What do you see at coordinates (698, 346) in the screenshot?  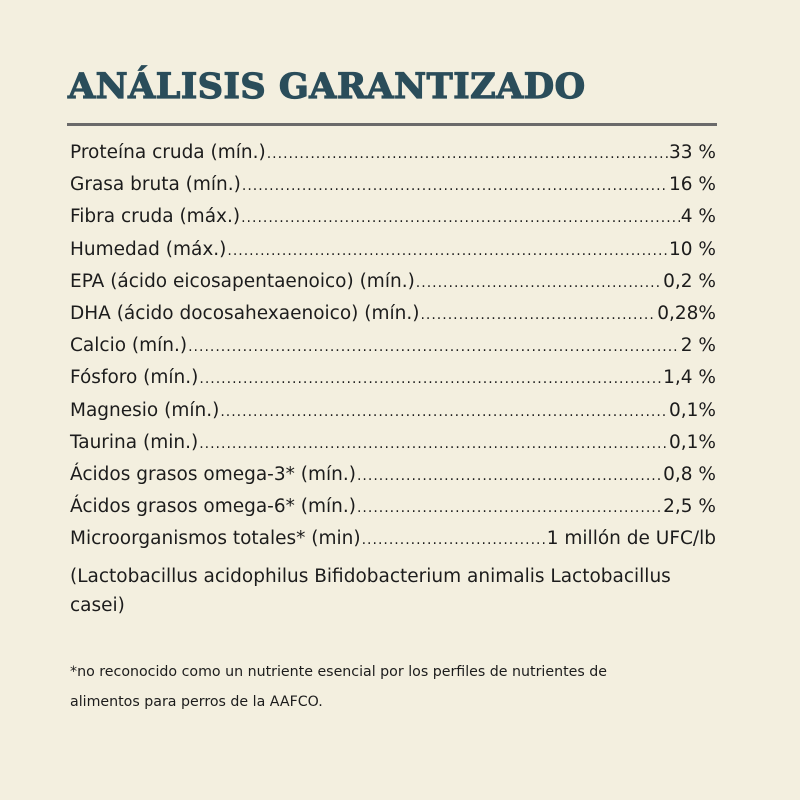 I see `row-value: 2 %` at bounding box center [698, 346].